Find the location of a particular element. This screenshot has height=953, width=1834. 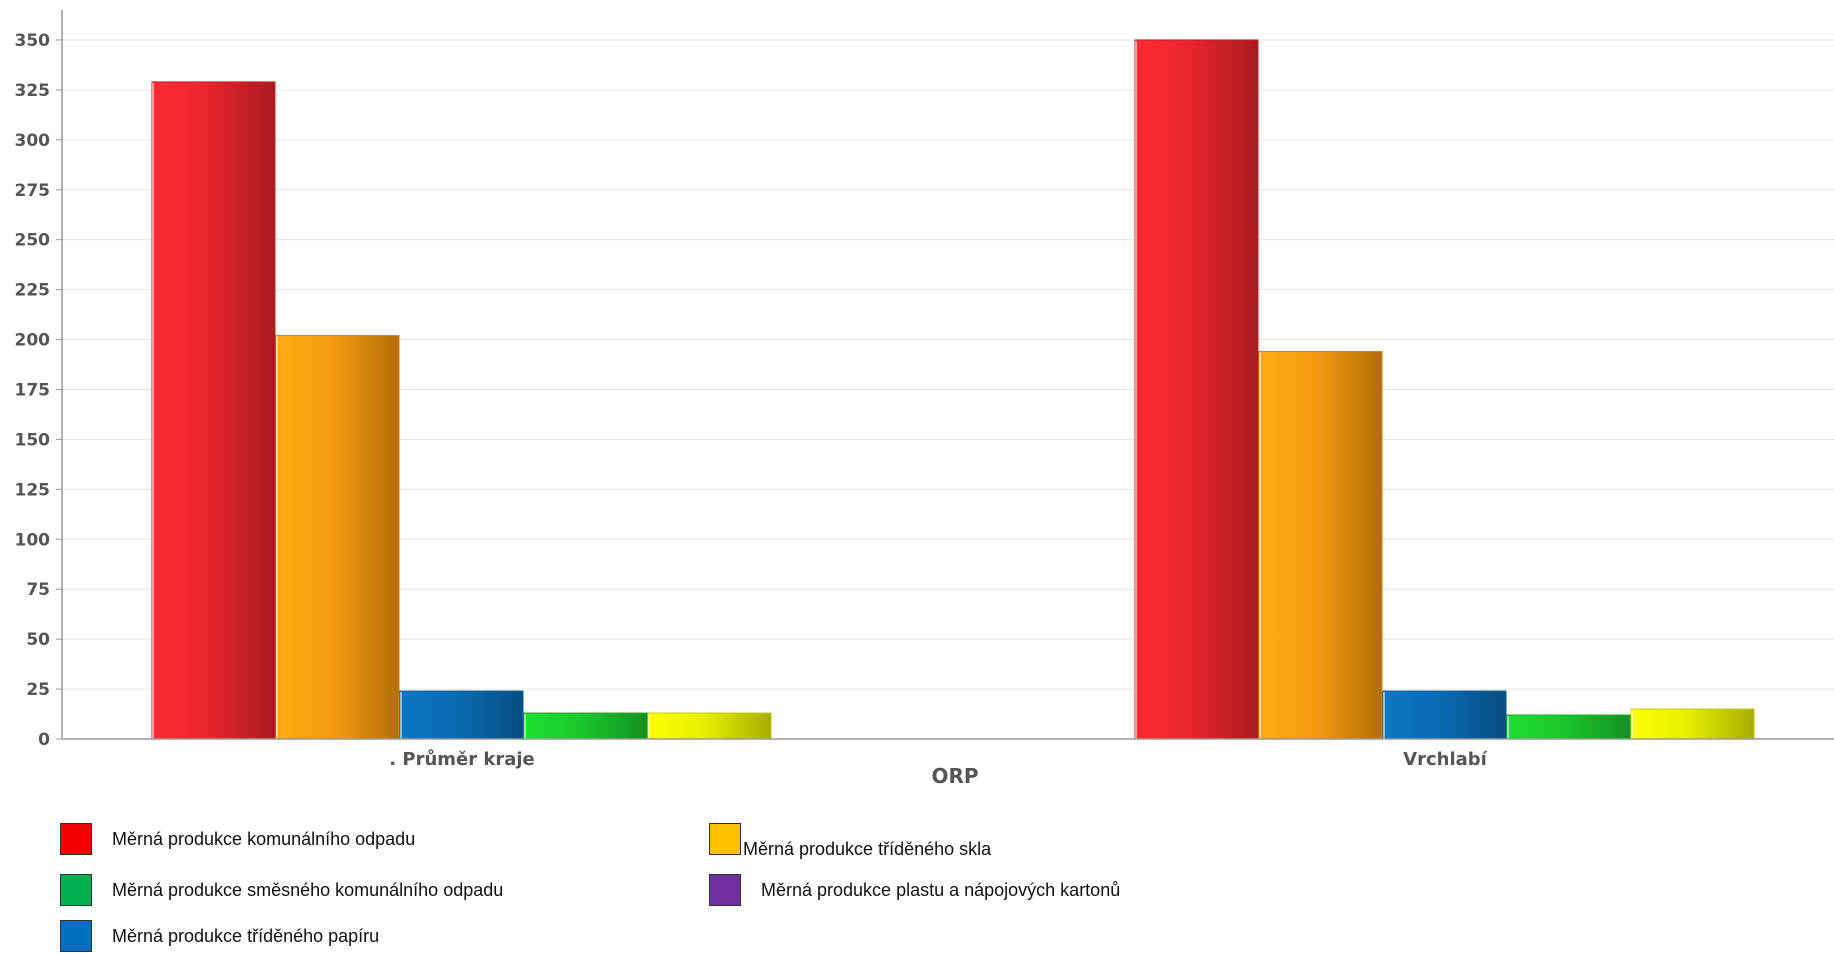

y-tick-label: 175 is located at coordinates (33, 390).